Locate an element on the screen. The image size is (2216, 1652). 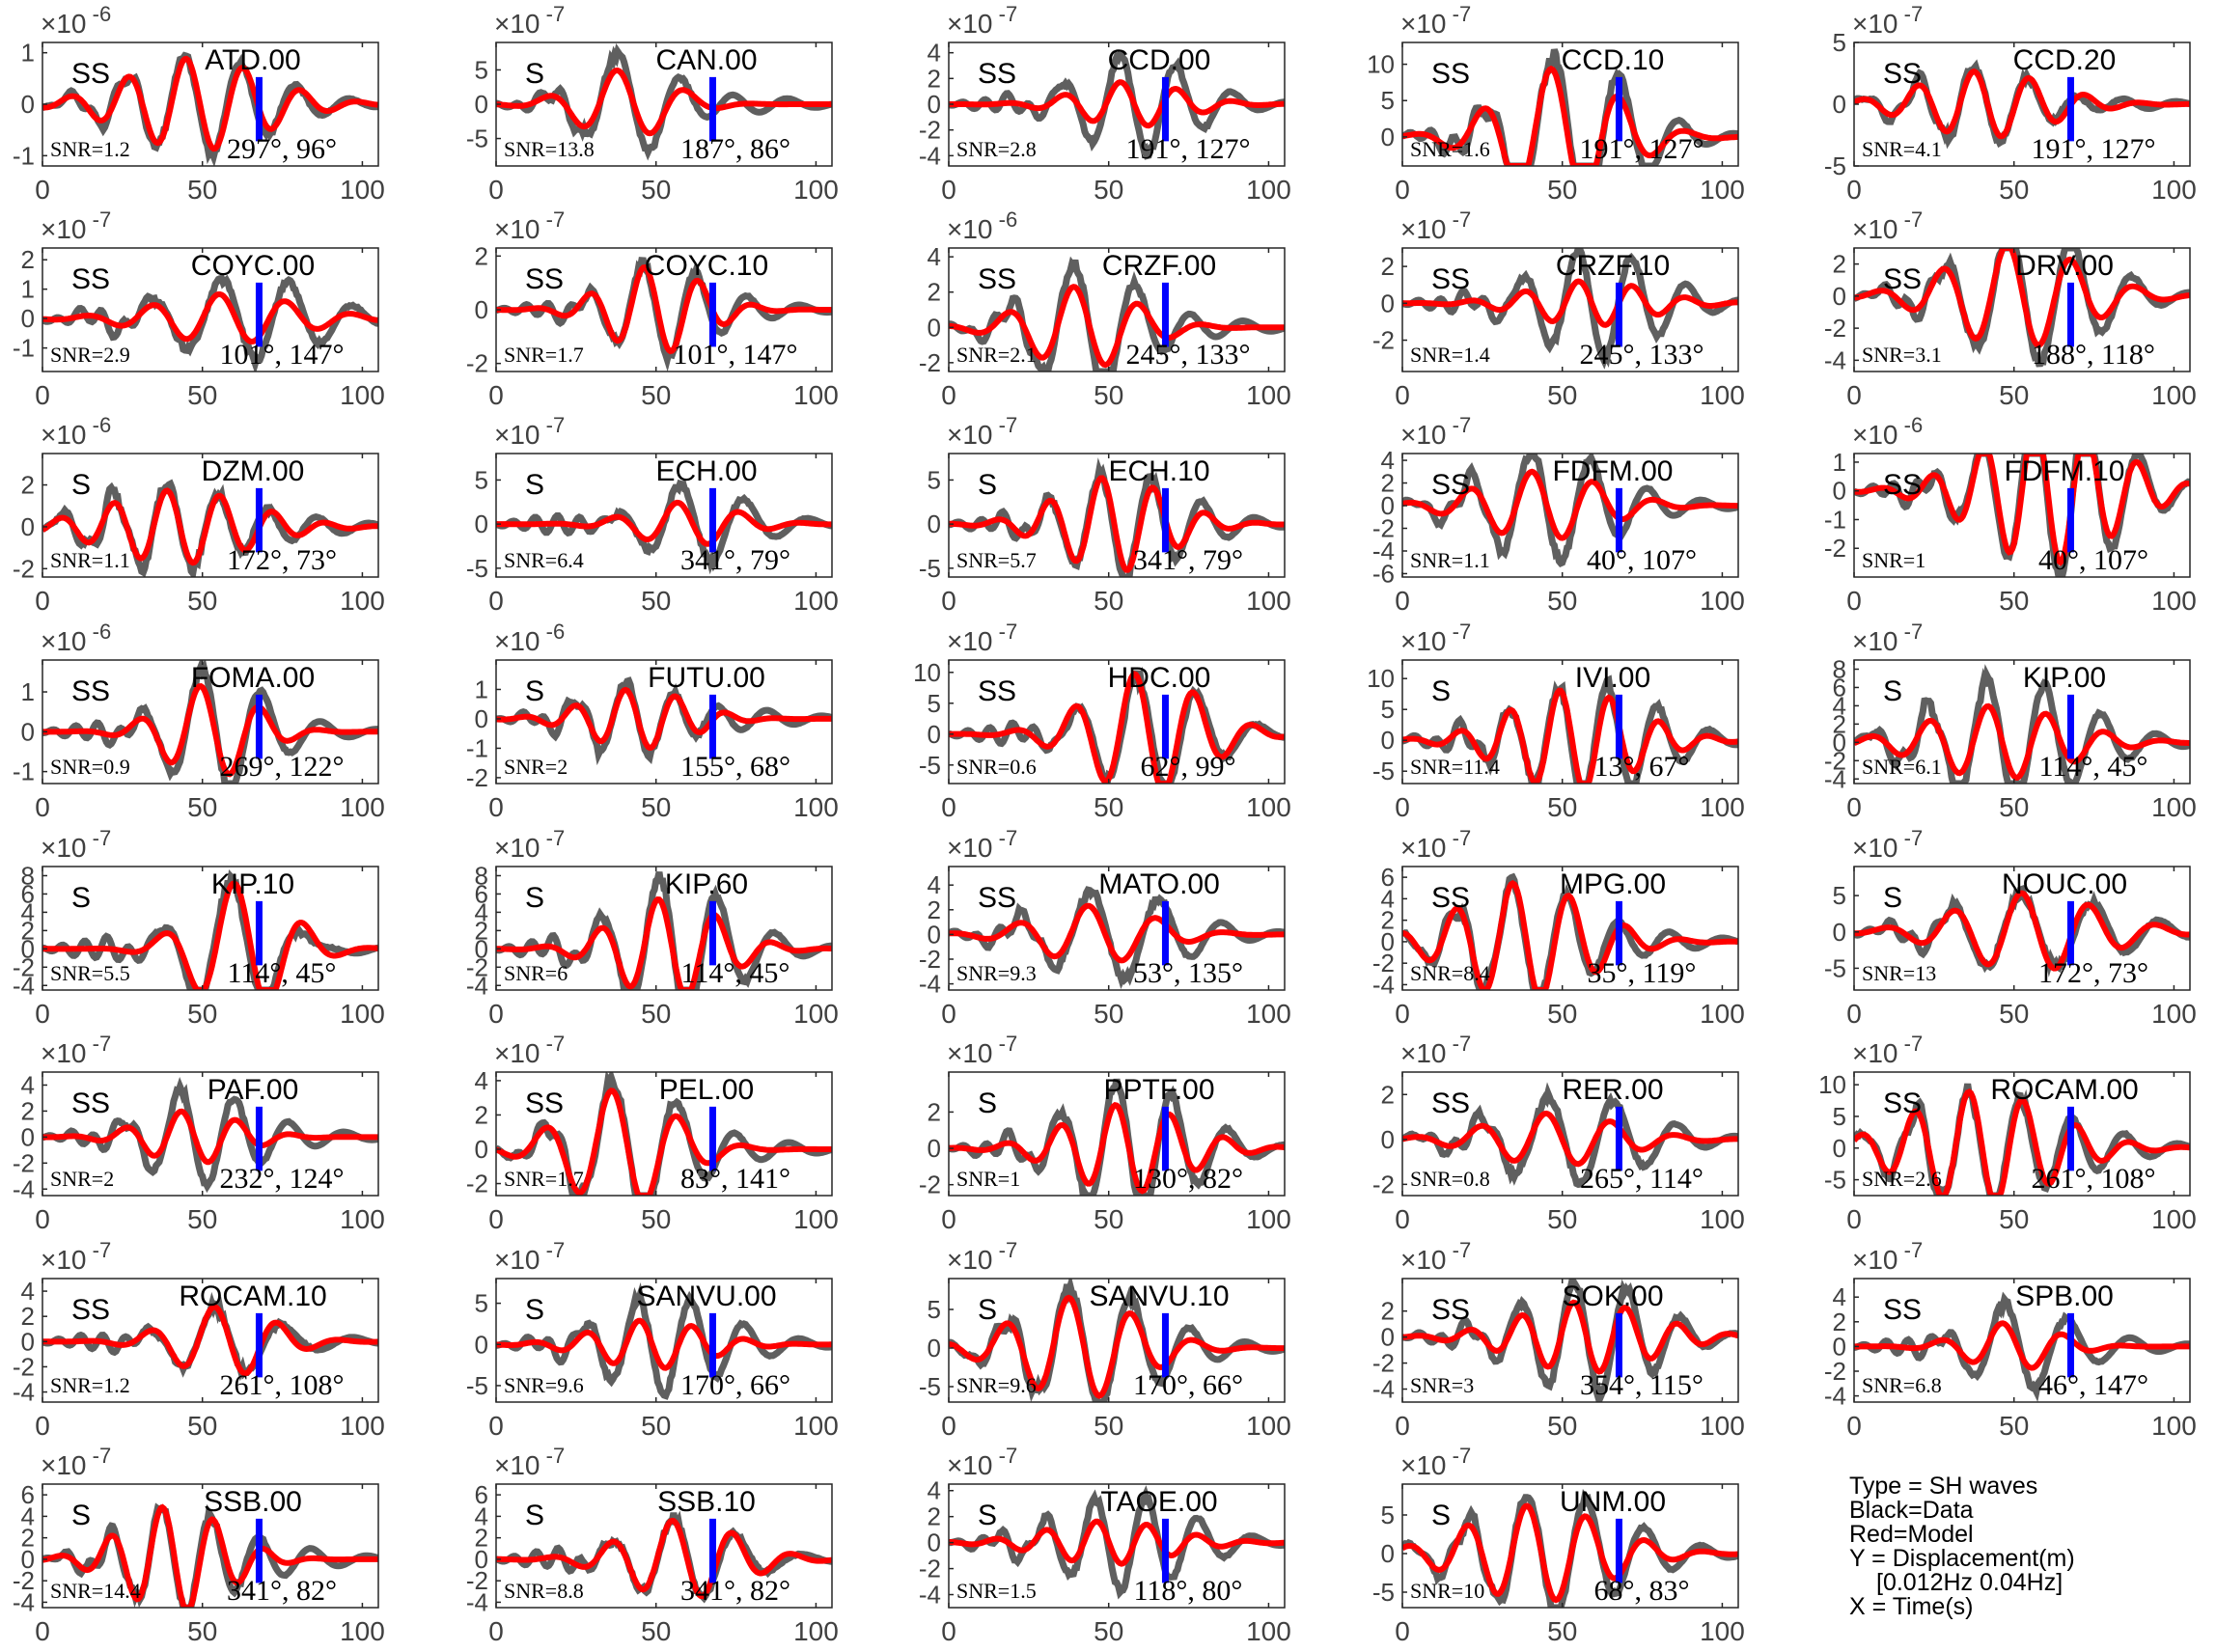
station-label: FDFM.10 is located at coordinates (2064, 471).